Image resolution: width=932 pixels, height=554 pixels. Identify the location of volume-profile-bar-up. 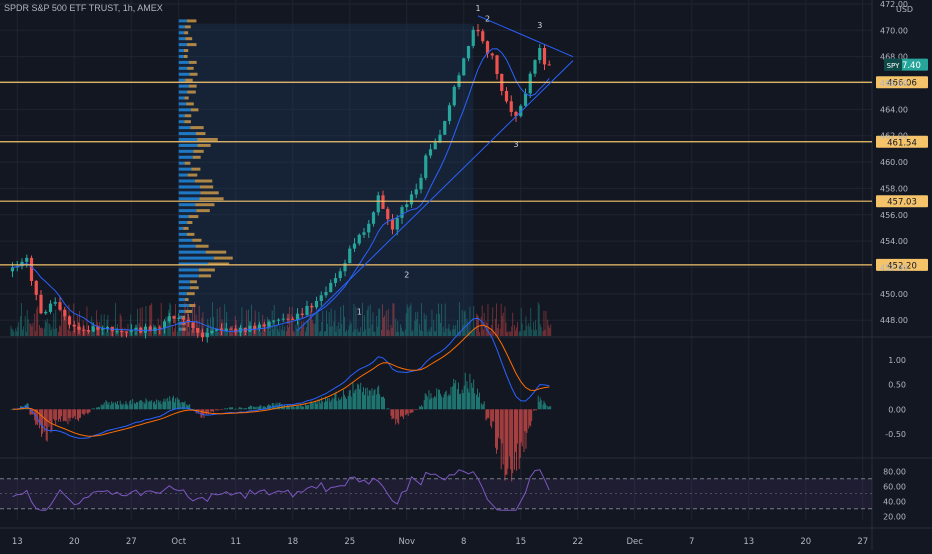
(196, 258).